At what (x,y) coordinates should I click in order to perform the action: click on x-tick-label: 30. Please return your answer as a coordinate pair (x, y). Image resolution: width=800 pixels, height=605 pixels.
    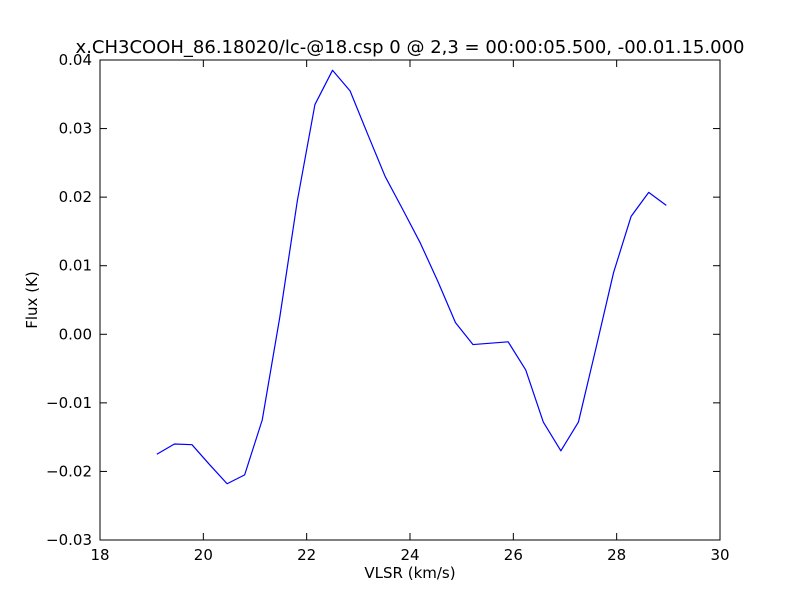
    Looking at the image, I should click on (719, 555).